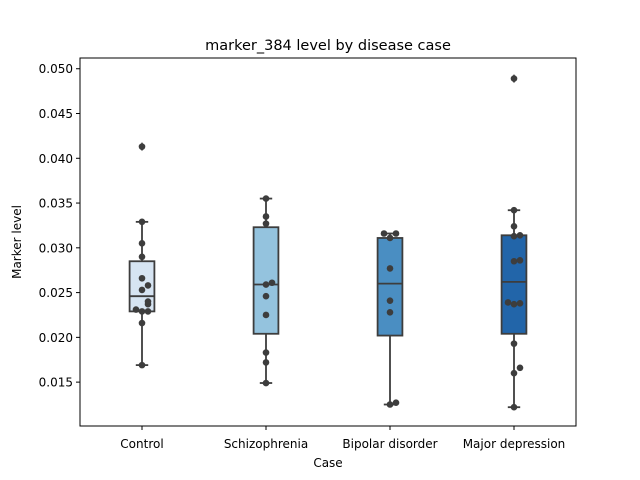 The width and height of the screenshot is (640, 480). Describe the element at coordinates (56, 248) in the screenshot. I see `y-tick-label: 0.030` at that location.